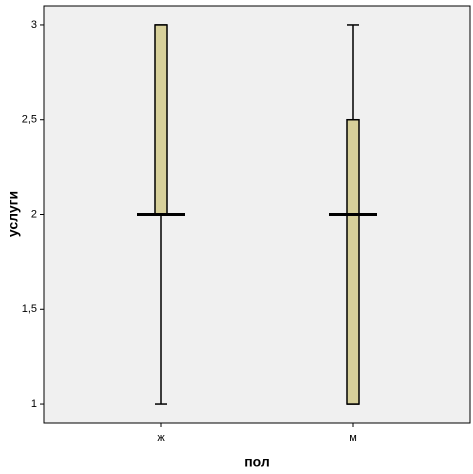 This screenshot has height=474, width=473. What do you see at coordinates (29, 120) in the screenshot?
I see `y-tick-label: 2,5` at bounding box center [29, 120].